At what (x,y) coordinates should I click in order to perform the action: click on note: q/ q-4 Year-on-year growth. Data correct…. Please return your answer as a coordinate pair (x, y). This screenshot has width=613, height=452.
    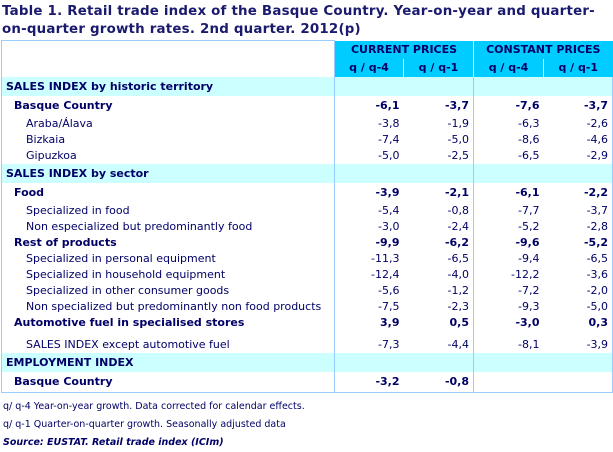
    Looking at the image, I should click on (154, 406).